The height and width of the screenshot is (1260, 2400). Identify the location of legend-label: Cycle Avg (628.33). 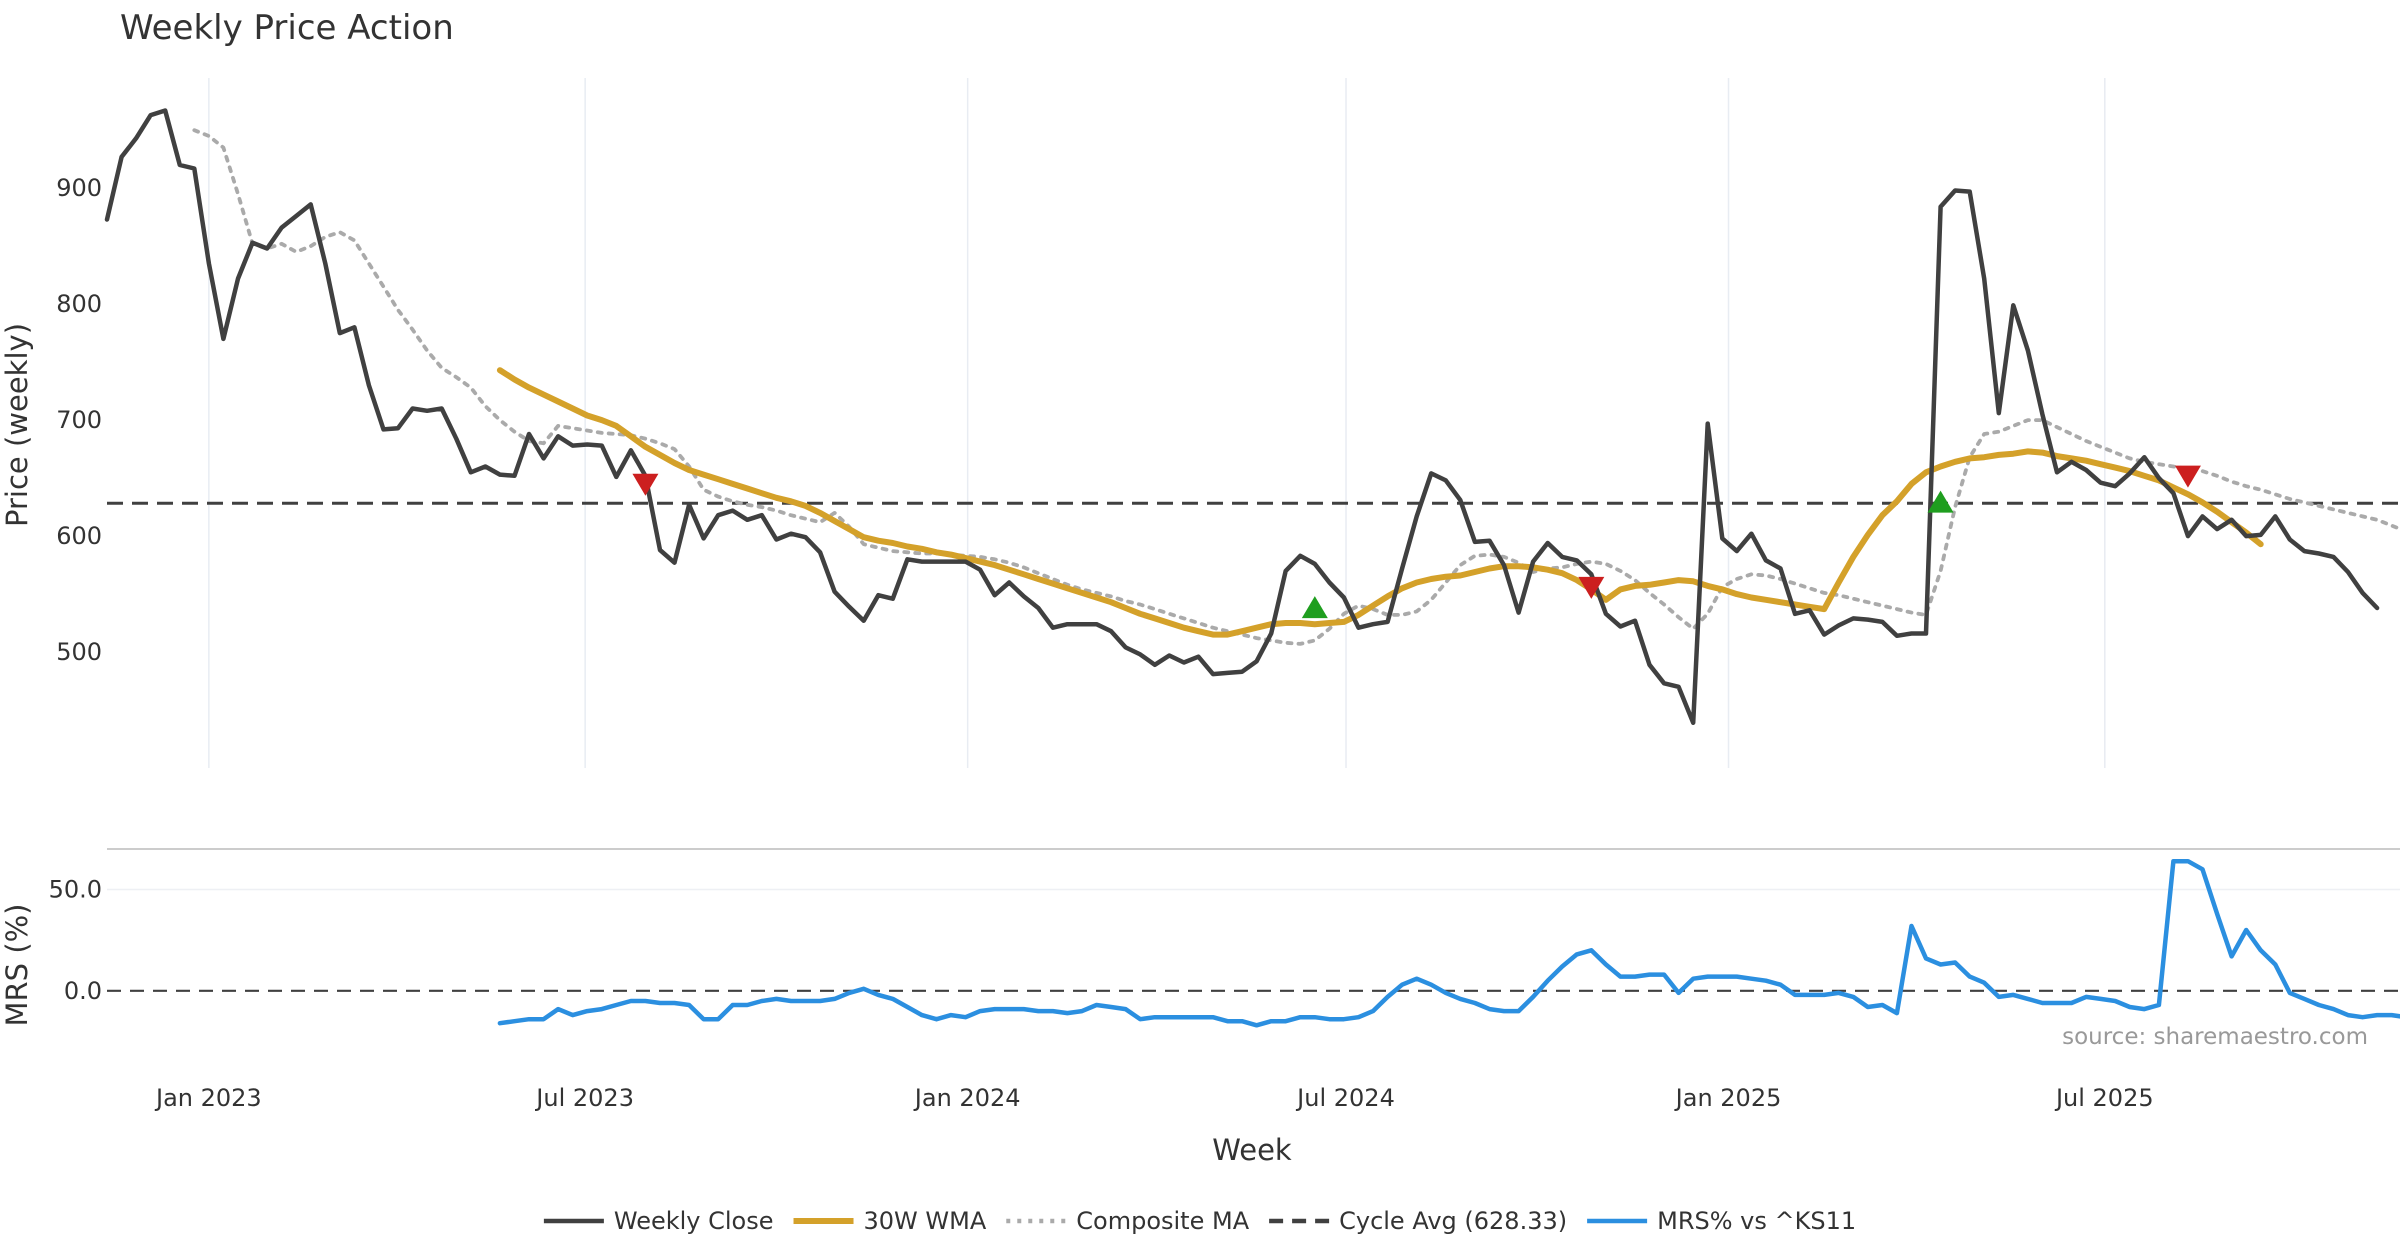
(1453, 1221).